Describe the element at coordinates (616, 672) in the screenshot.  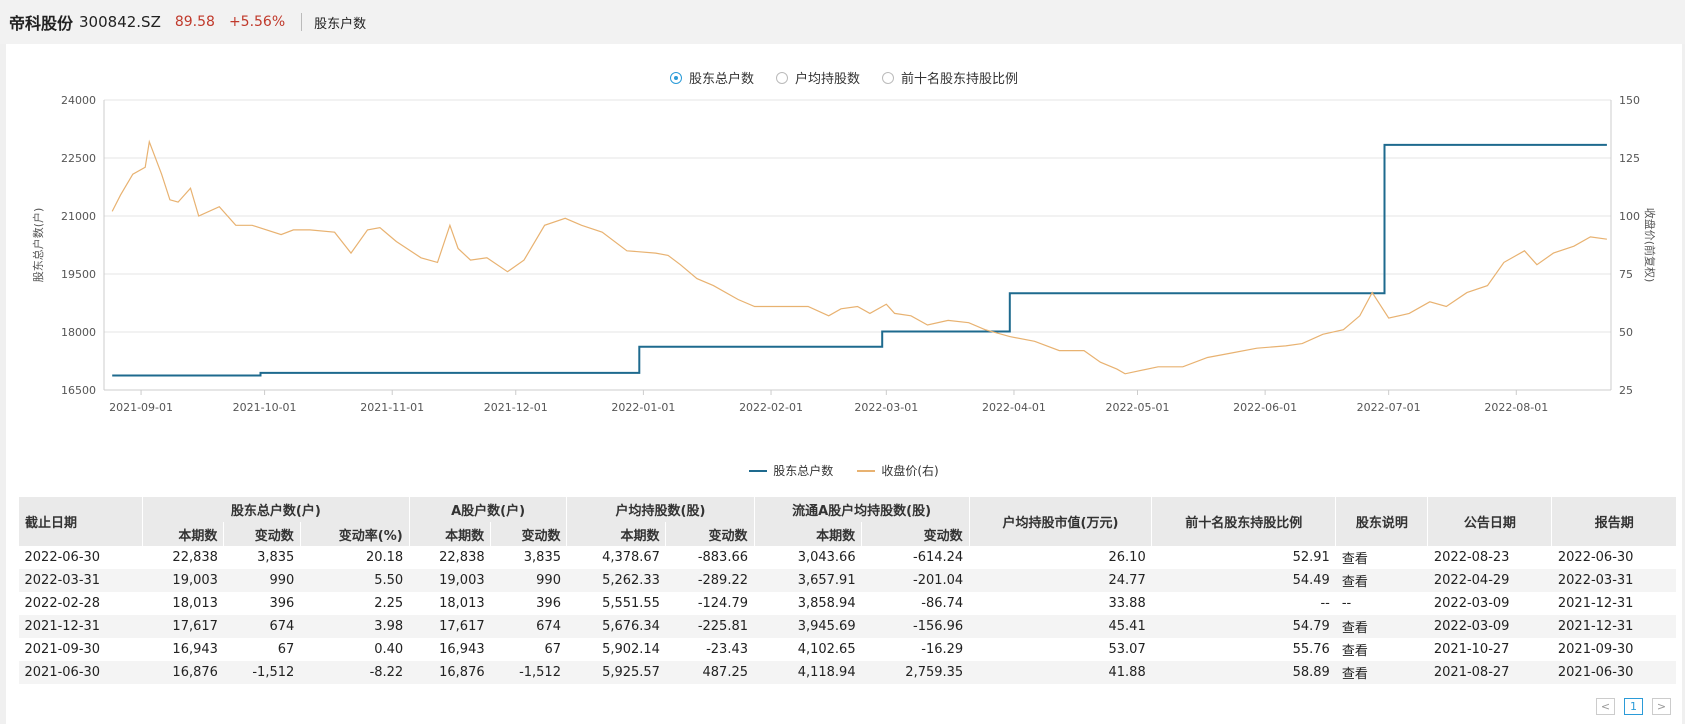
I see `table-cell: 5,925.57` at that location.